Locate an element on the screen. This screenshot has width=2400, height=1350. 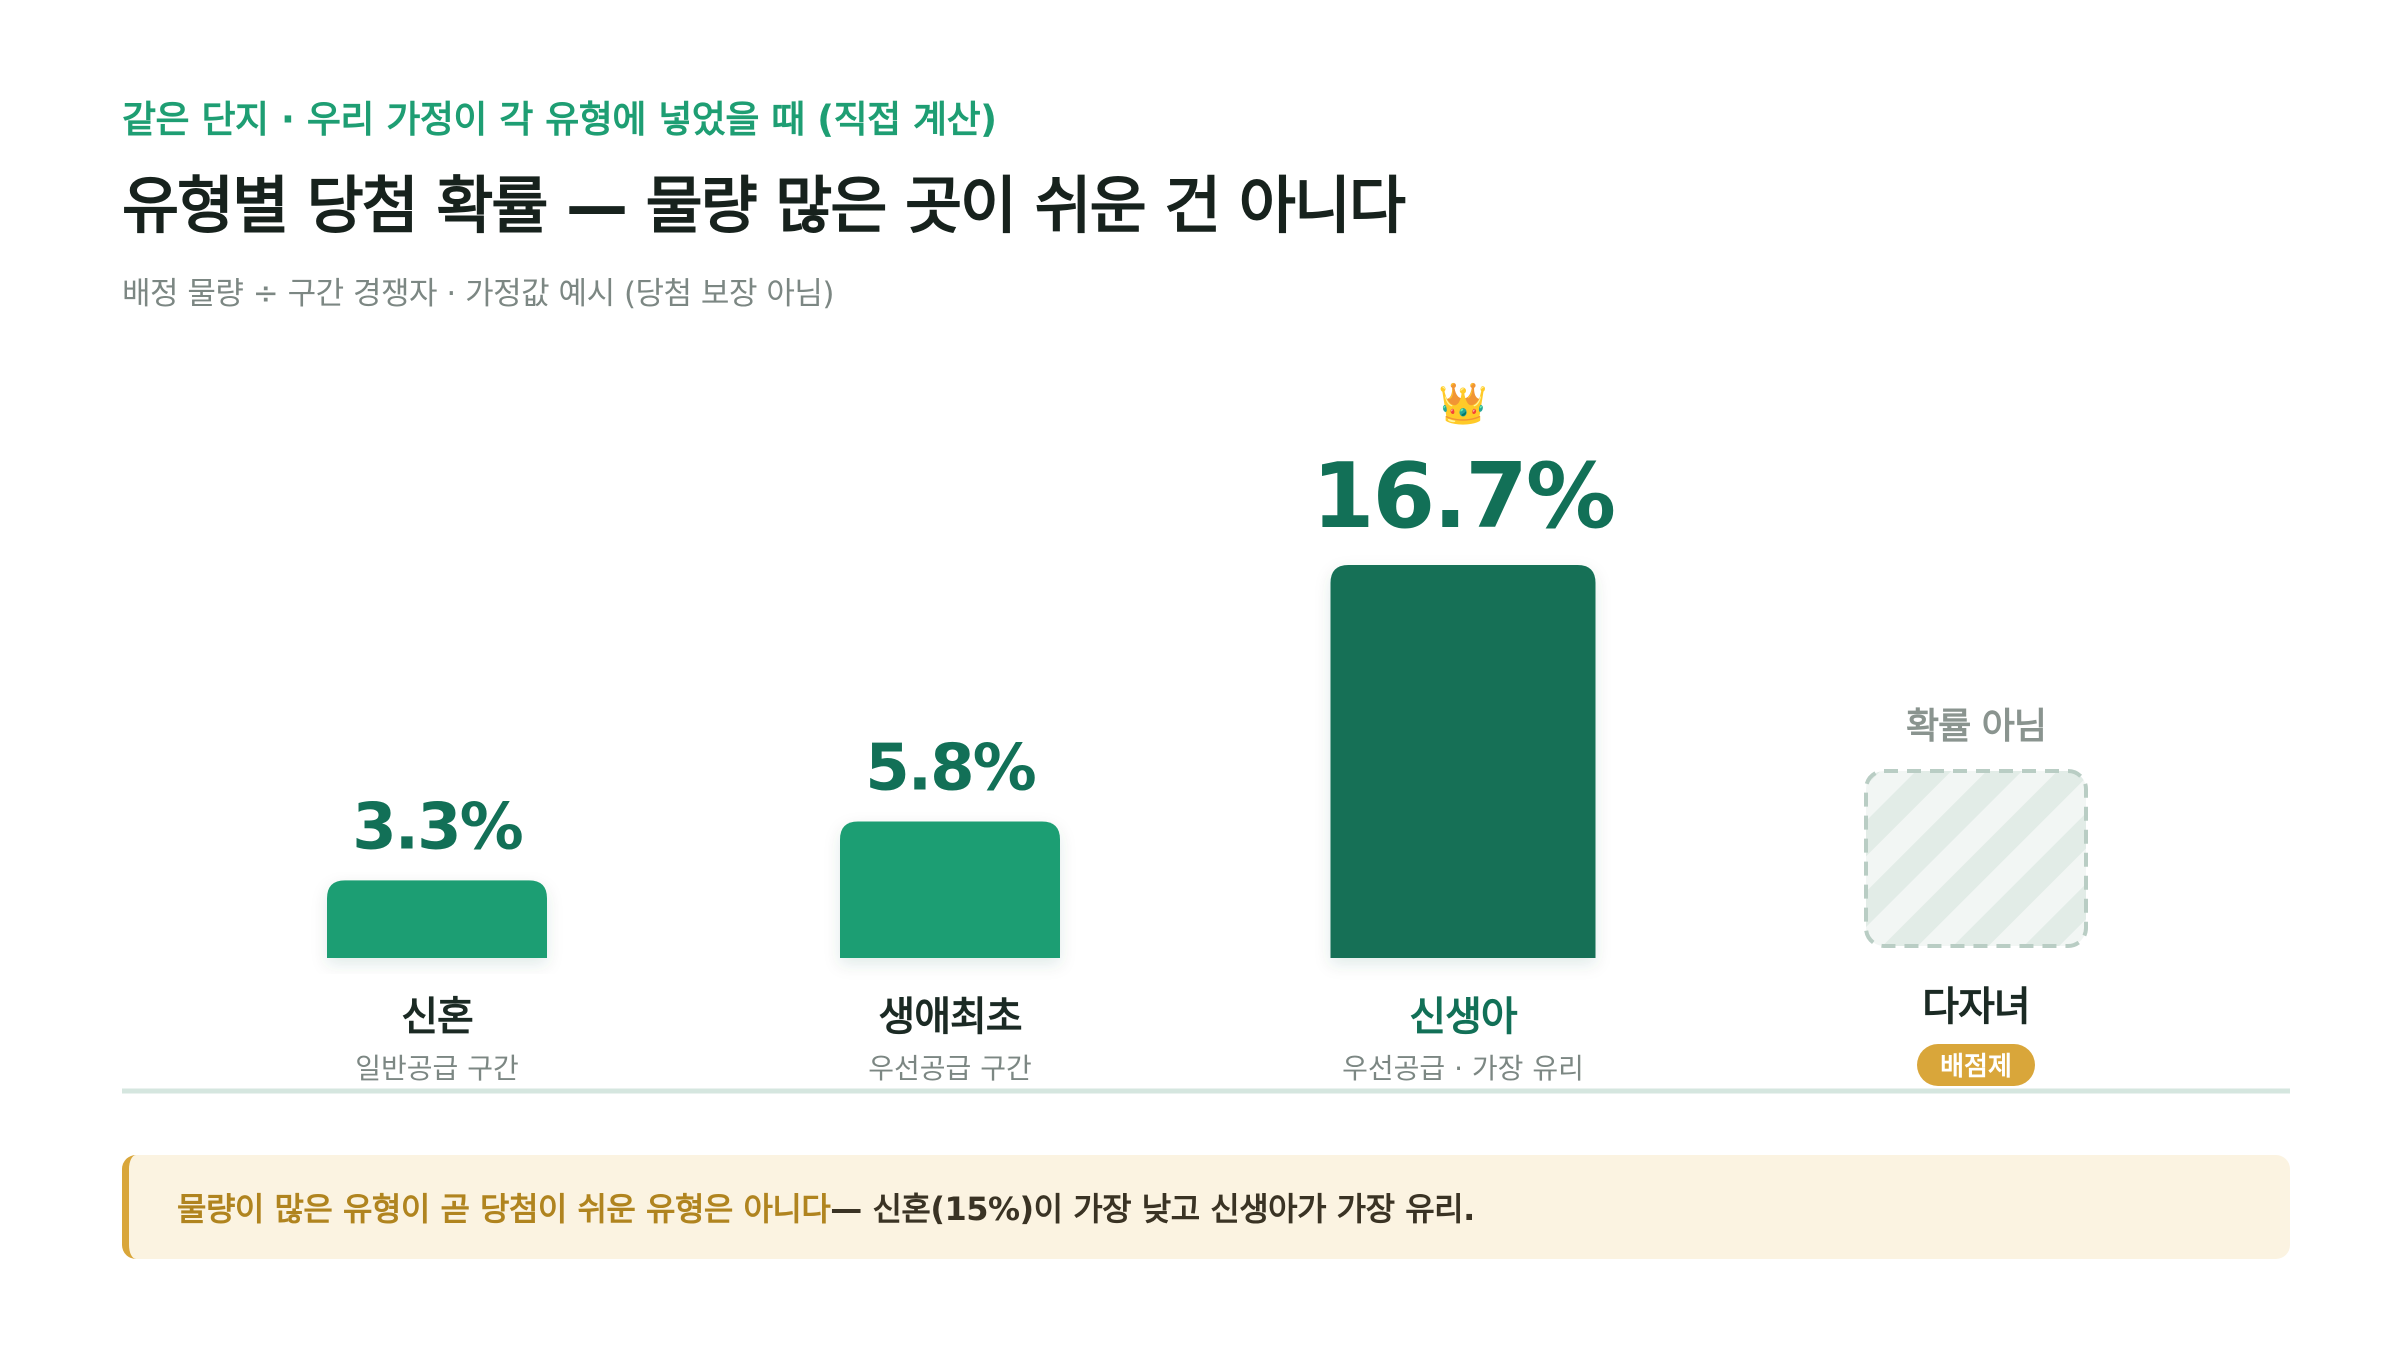
category-sublabel: 일반공급 구간 is located at coordinates (436, 1068).